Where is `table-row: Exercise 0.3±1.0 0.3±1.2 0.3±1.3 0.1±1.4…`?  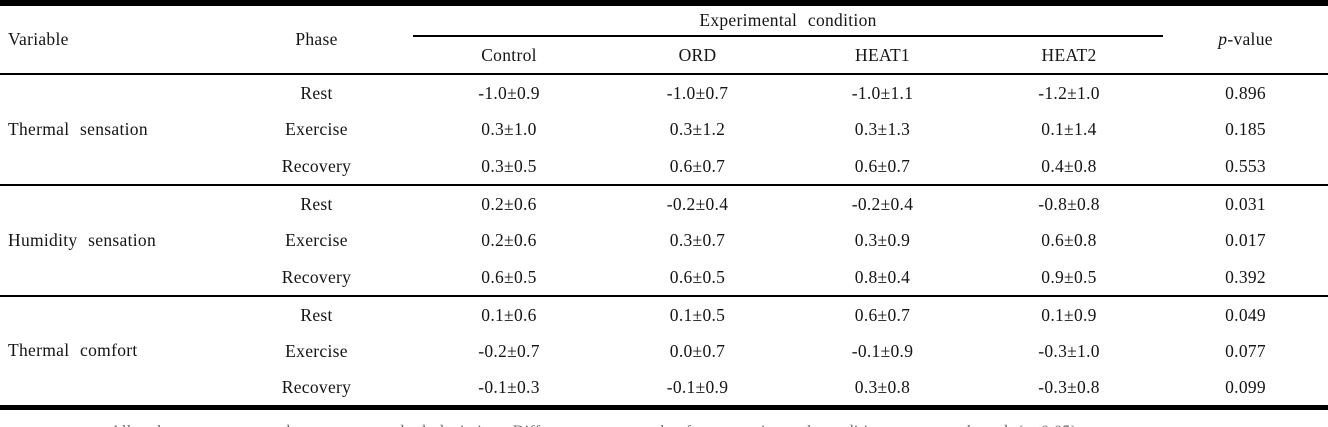 table-row: Exercise 0.3±1.0 0.3±1.2 0.3±1.3 0.1±1.4… is located at coordinates (664, 129).